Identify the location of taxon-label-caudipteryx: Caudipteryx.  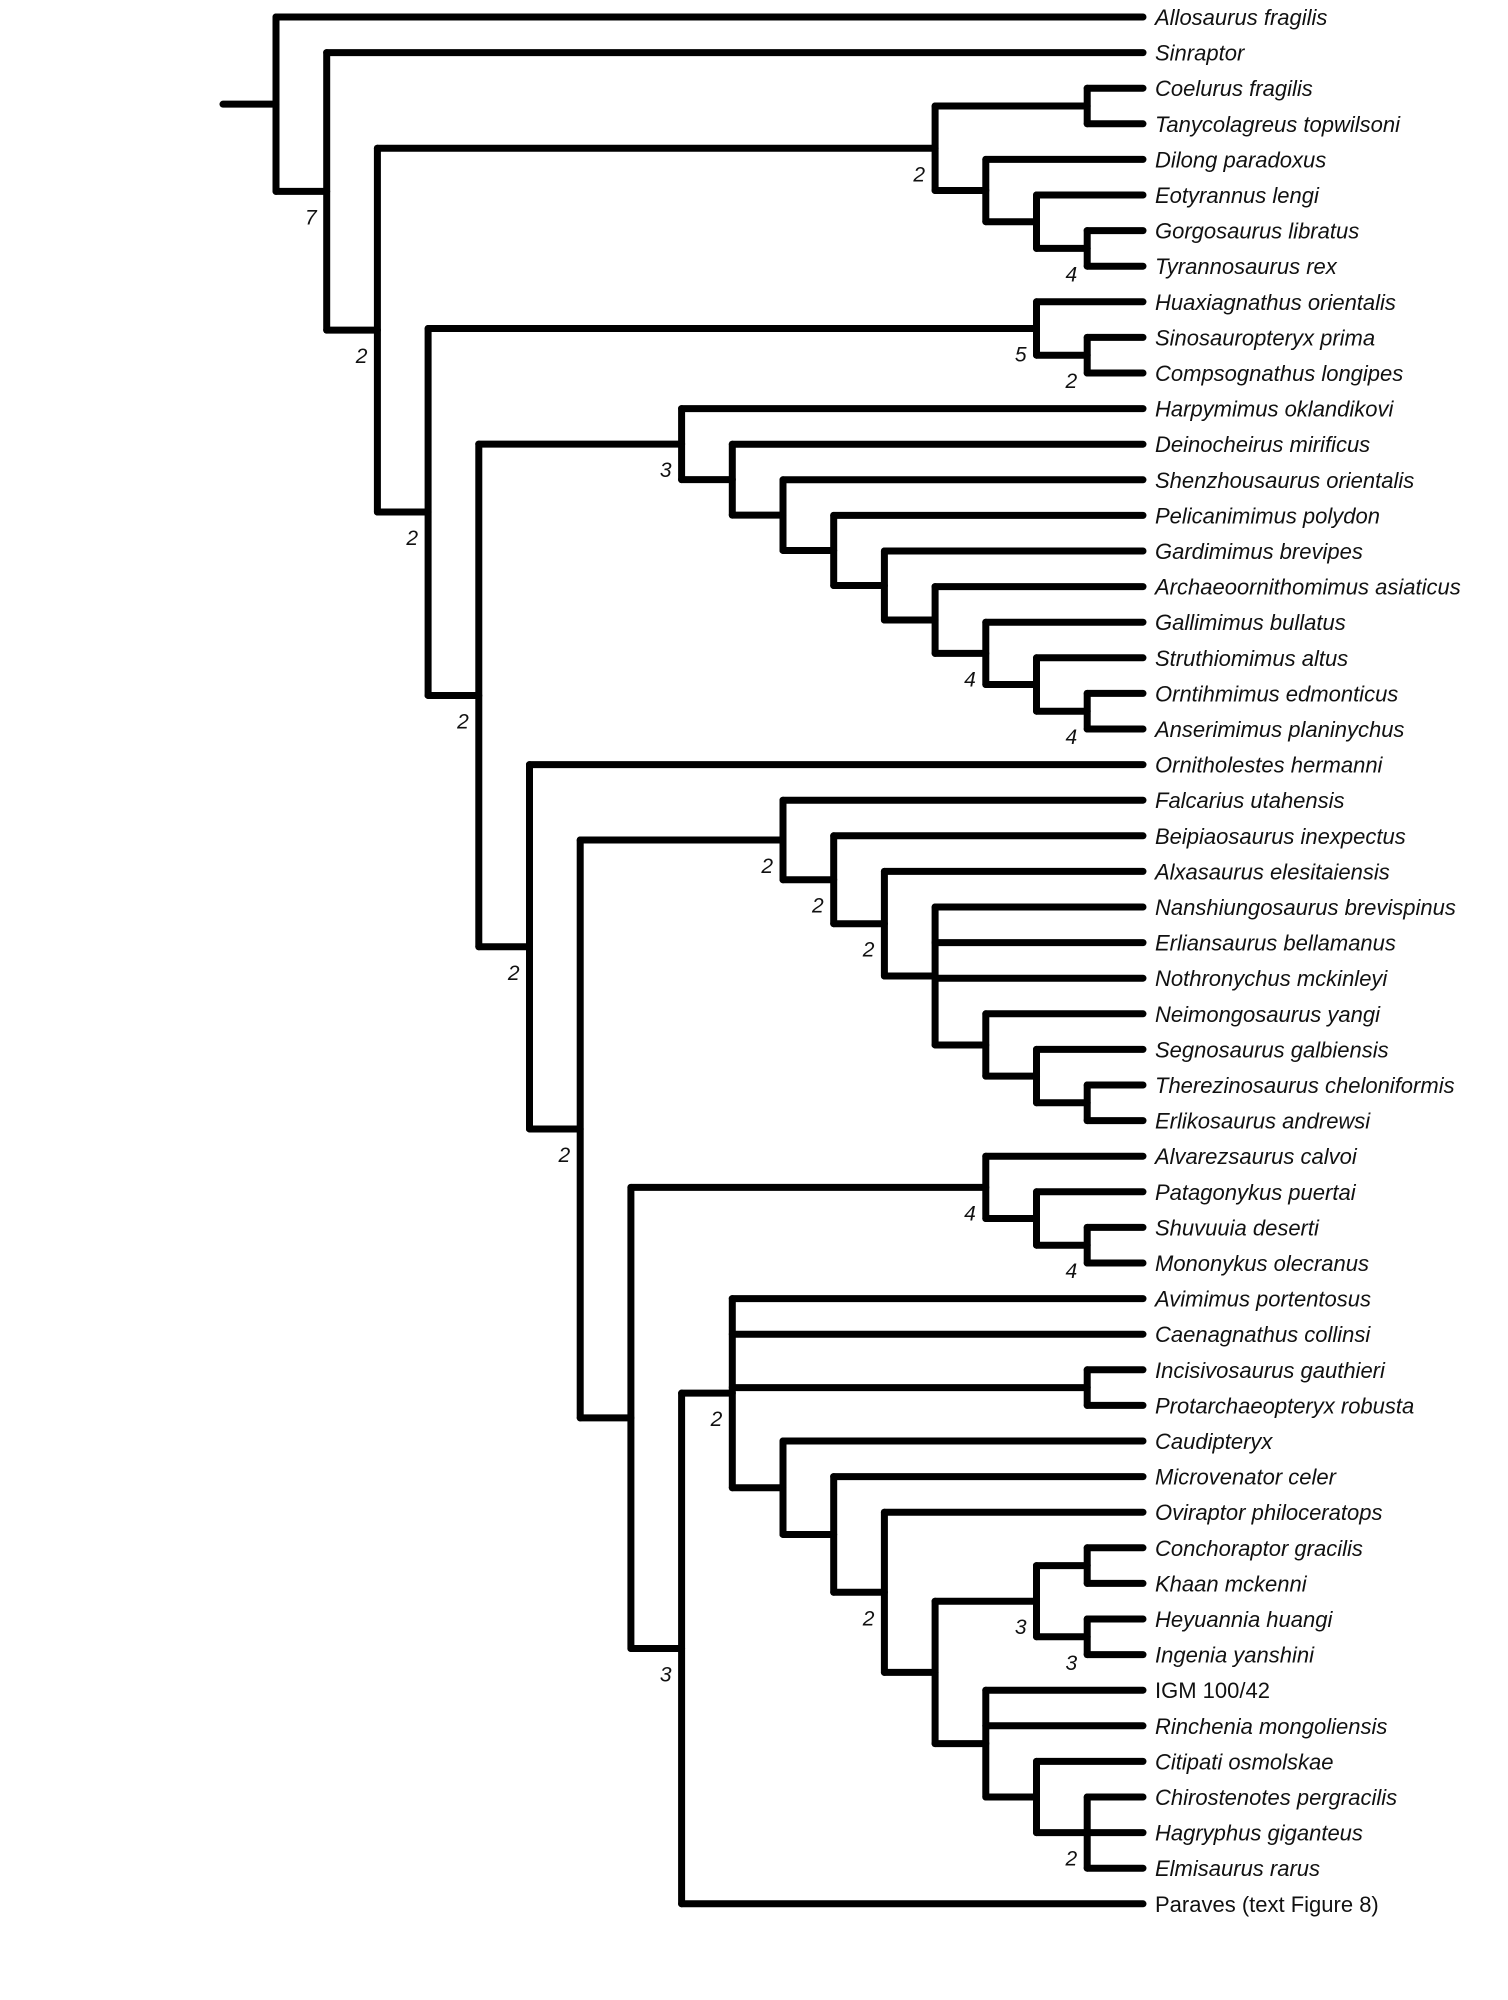
(1214, 1441).